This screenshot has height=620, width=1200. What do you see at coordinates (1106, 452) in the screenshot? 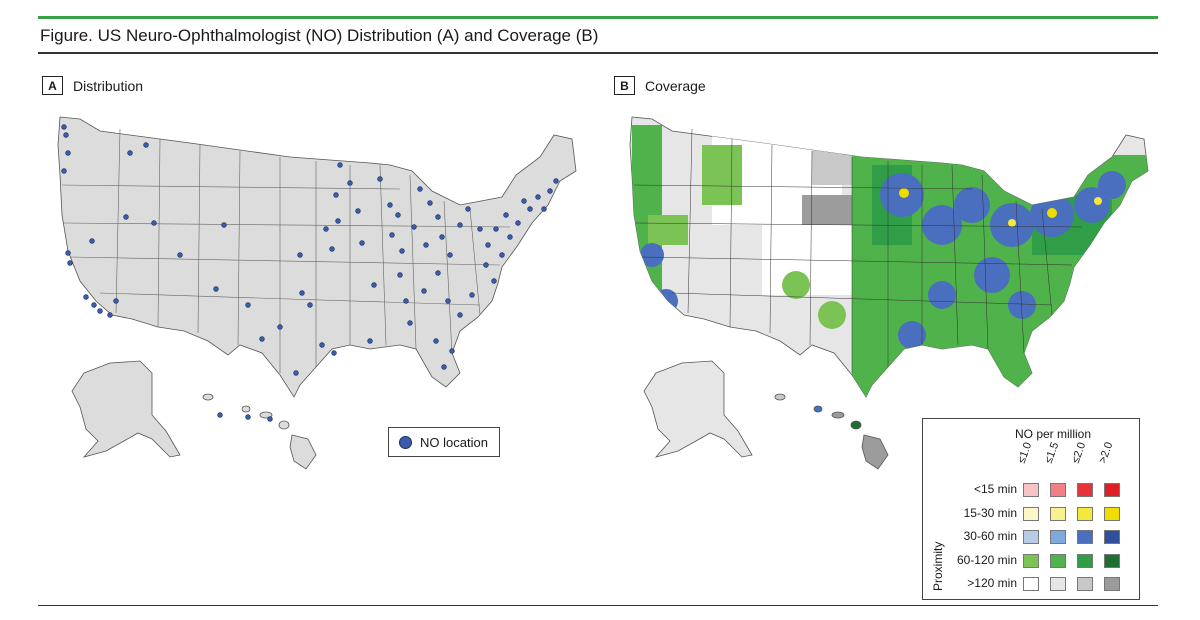
I see `coverage-legend-column: >2.0` at bounding box center [1106, 452].